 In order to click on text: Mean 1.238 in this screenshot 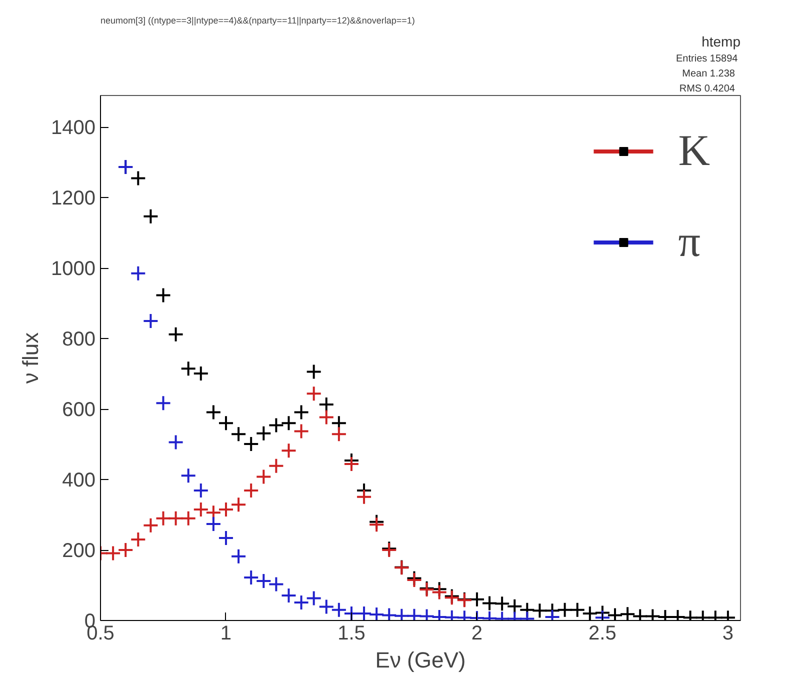, I will do `click(709, 74)`.